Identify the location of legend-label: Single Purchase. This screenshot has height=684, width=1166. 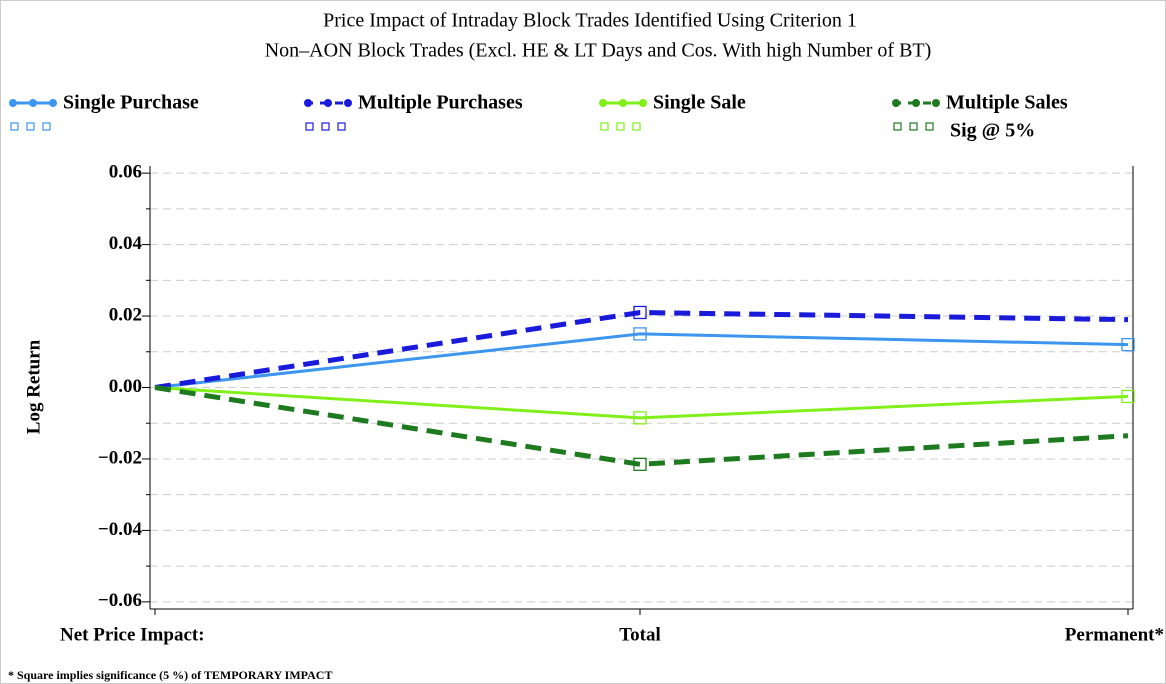
(131, 103).